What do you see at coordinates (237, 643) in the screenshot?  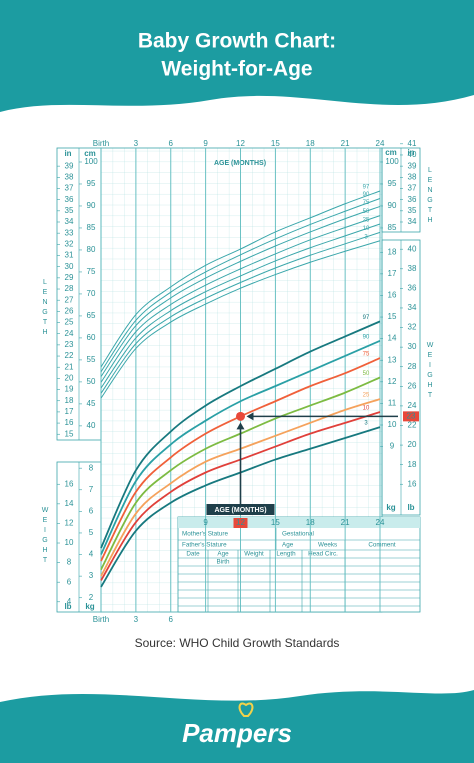 I see `source: Source: WHO Child Growth Standards` at bounding box center [237, 643].